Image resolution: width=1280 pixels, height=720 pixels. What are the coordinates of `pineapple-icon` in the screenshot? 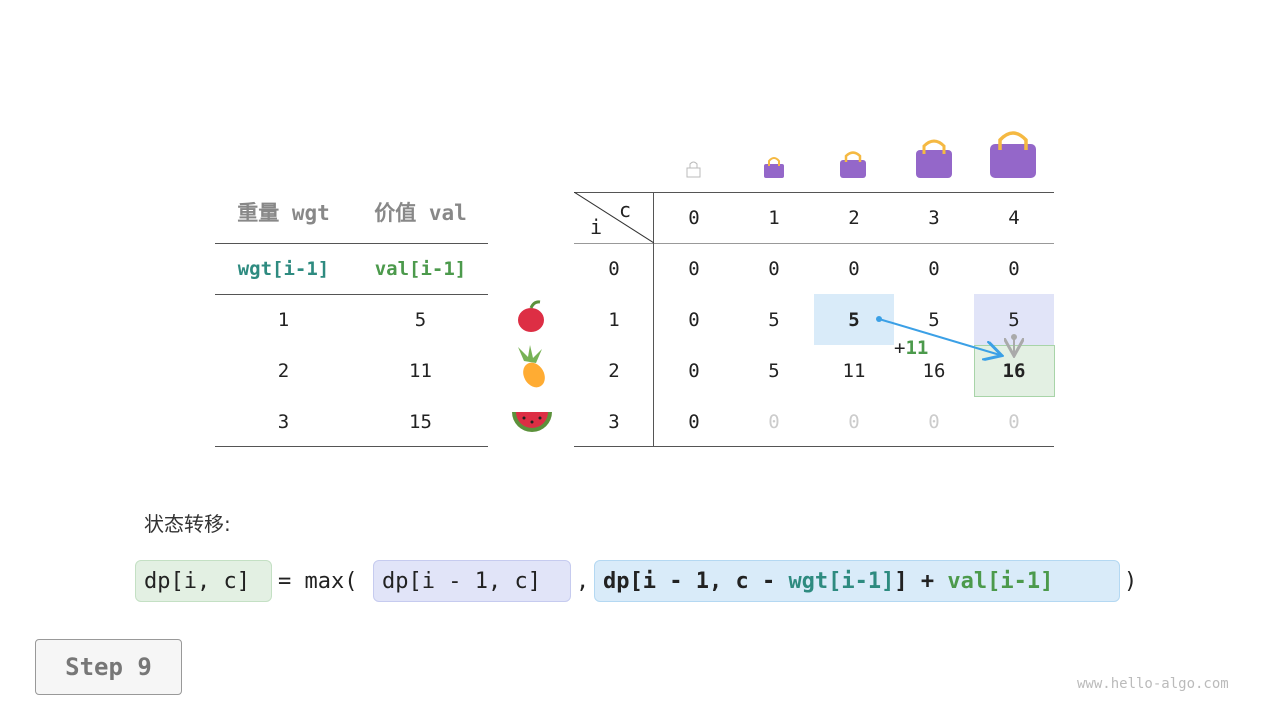 It's located at (531, 366).